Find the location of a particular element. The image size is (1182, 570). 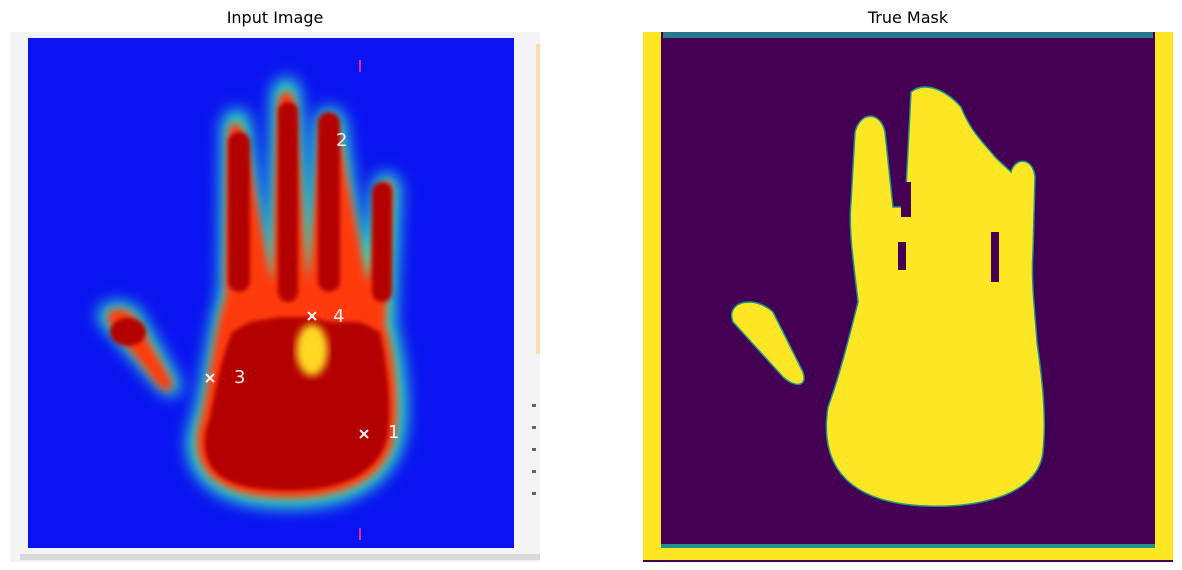

true-mask-title: True Mask is located at coordinates (908, 17).